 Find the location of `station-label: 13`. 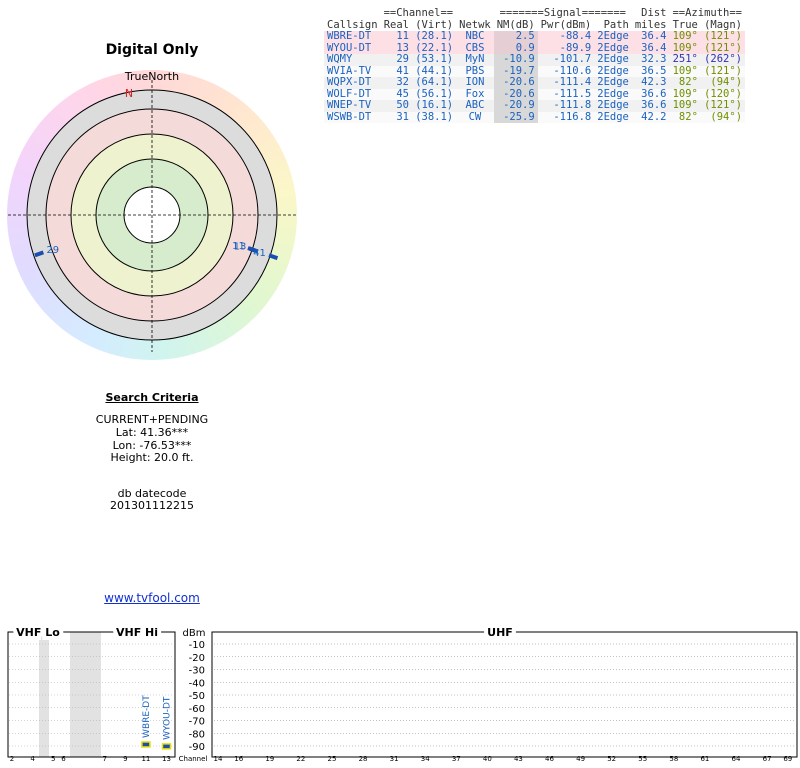

station-label: 13 is located at coordinates (240, 246).